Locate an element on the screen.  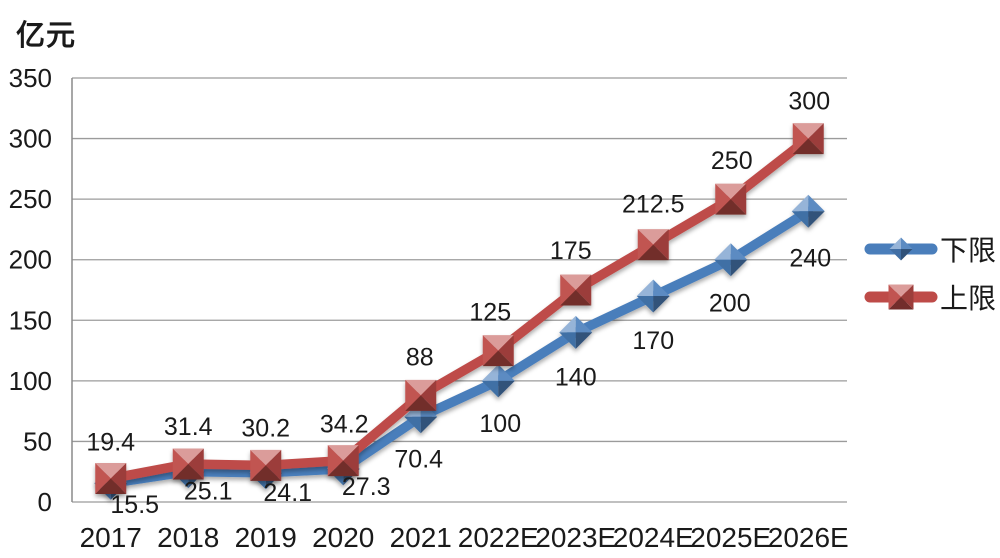
data-label: 27.3 is located at coordinates (366, 487).